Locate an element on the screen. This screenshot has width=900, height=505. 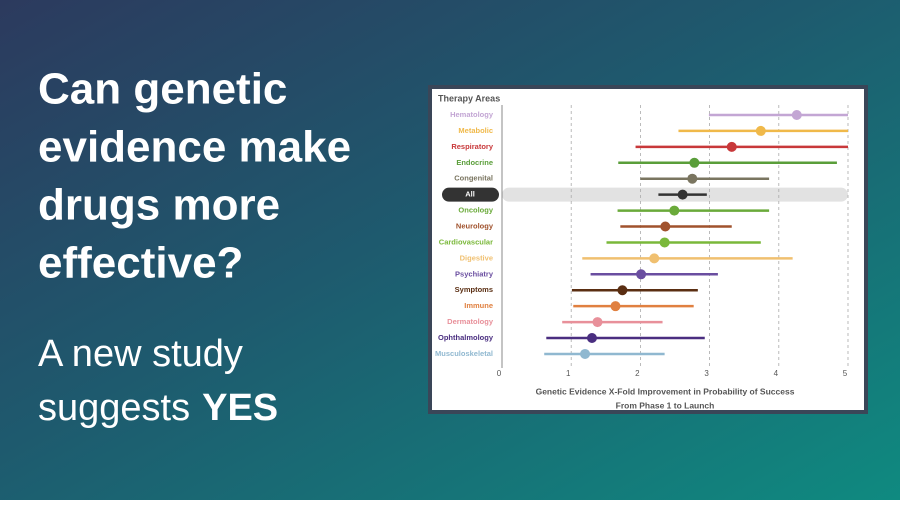
subheadline: suggests YES is located at coordinates (158, 408).